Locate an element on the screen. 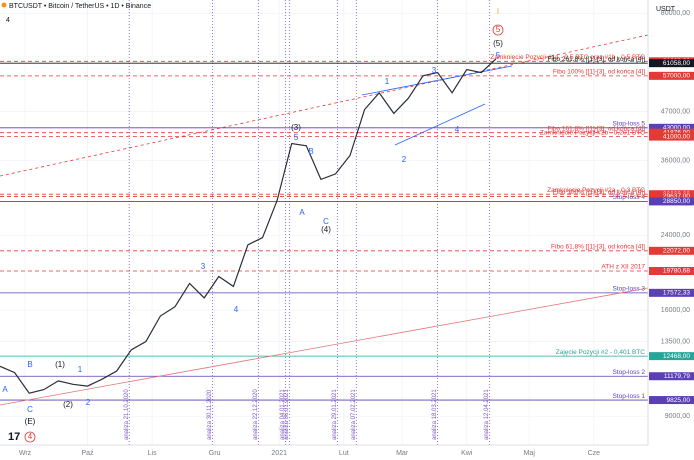 The width and height of the screenshot is (694, 460). analysis-label: analiza 30.11.2020 is located at coordinates (210, 414).